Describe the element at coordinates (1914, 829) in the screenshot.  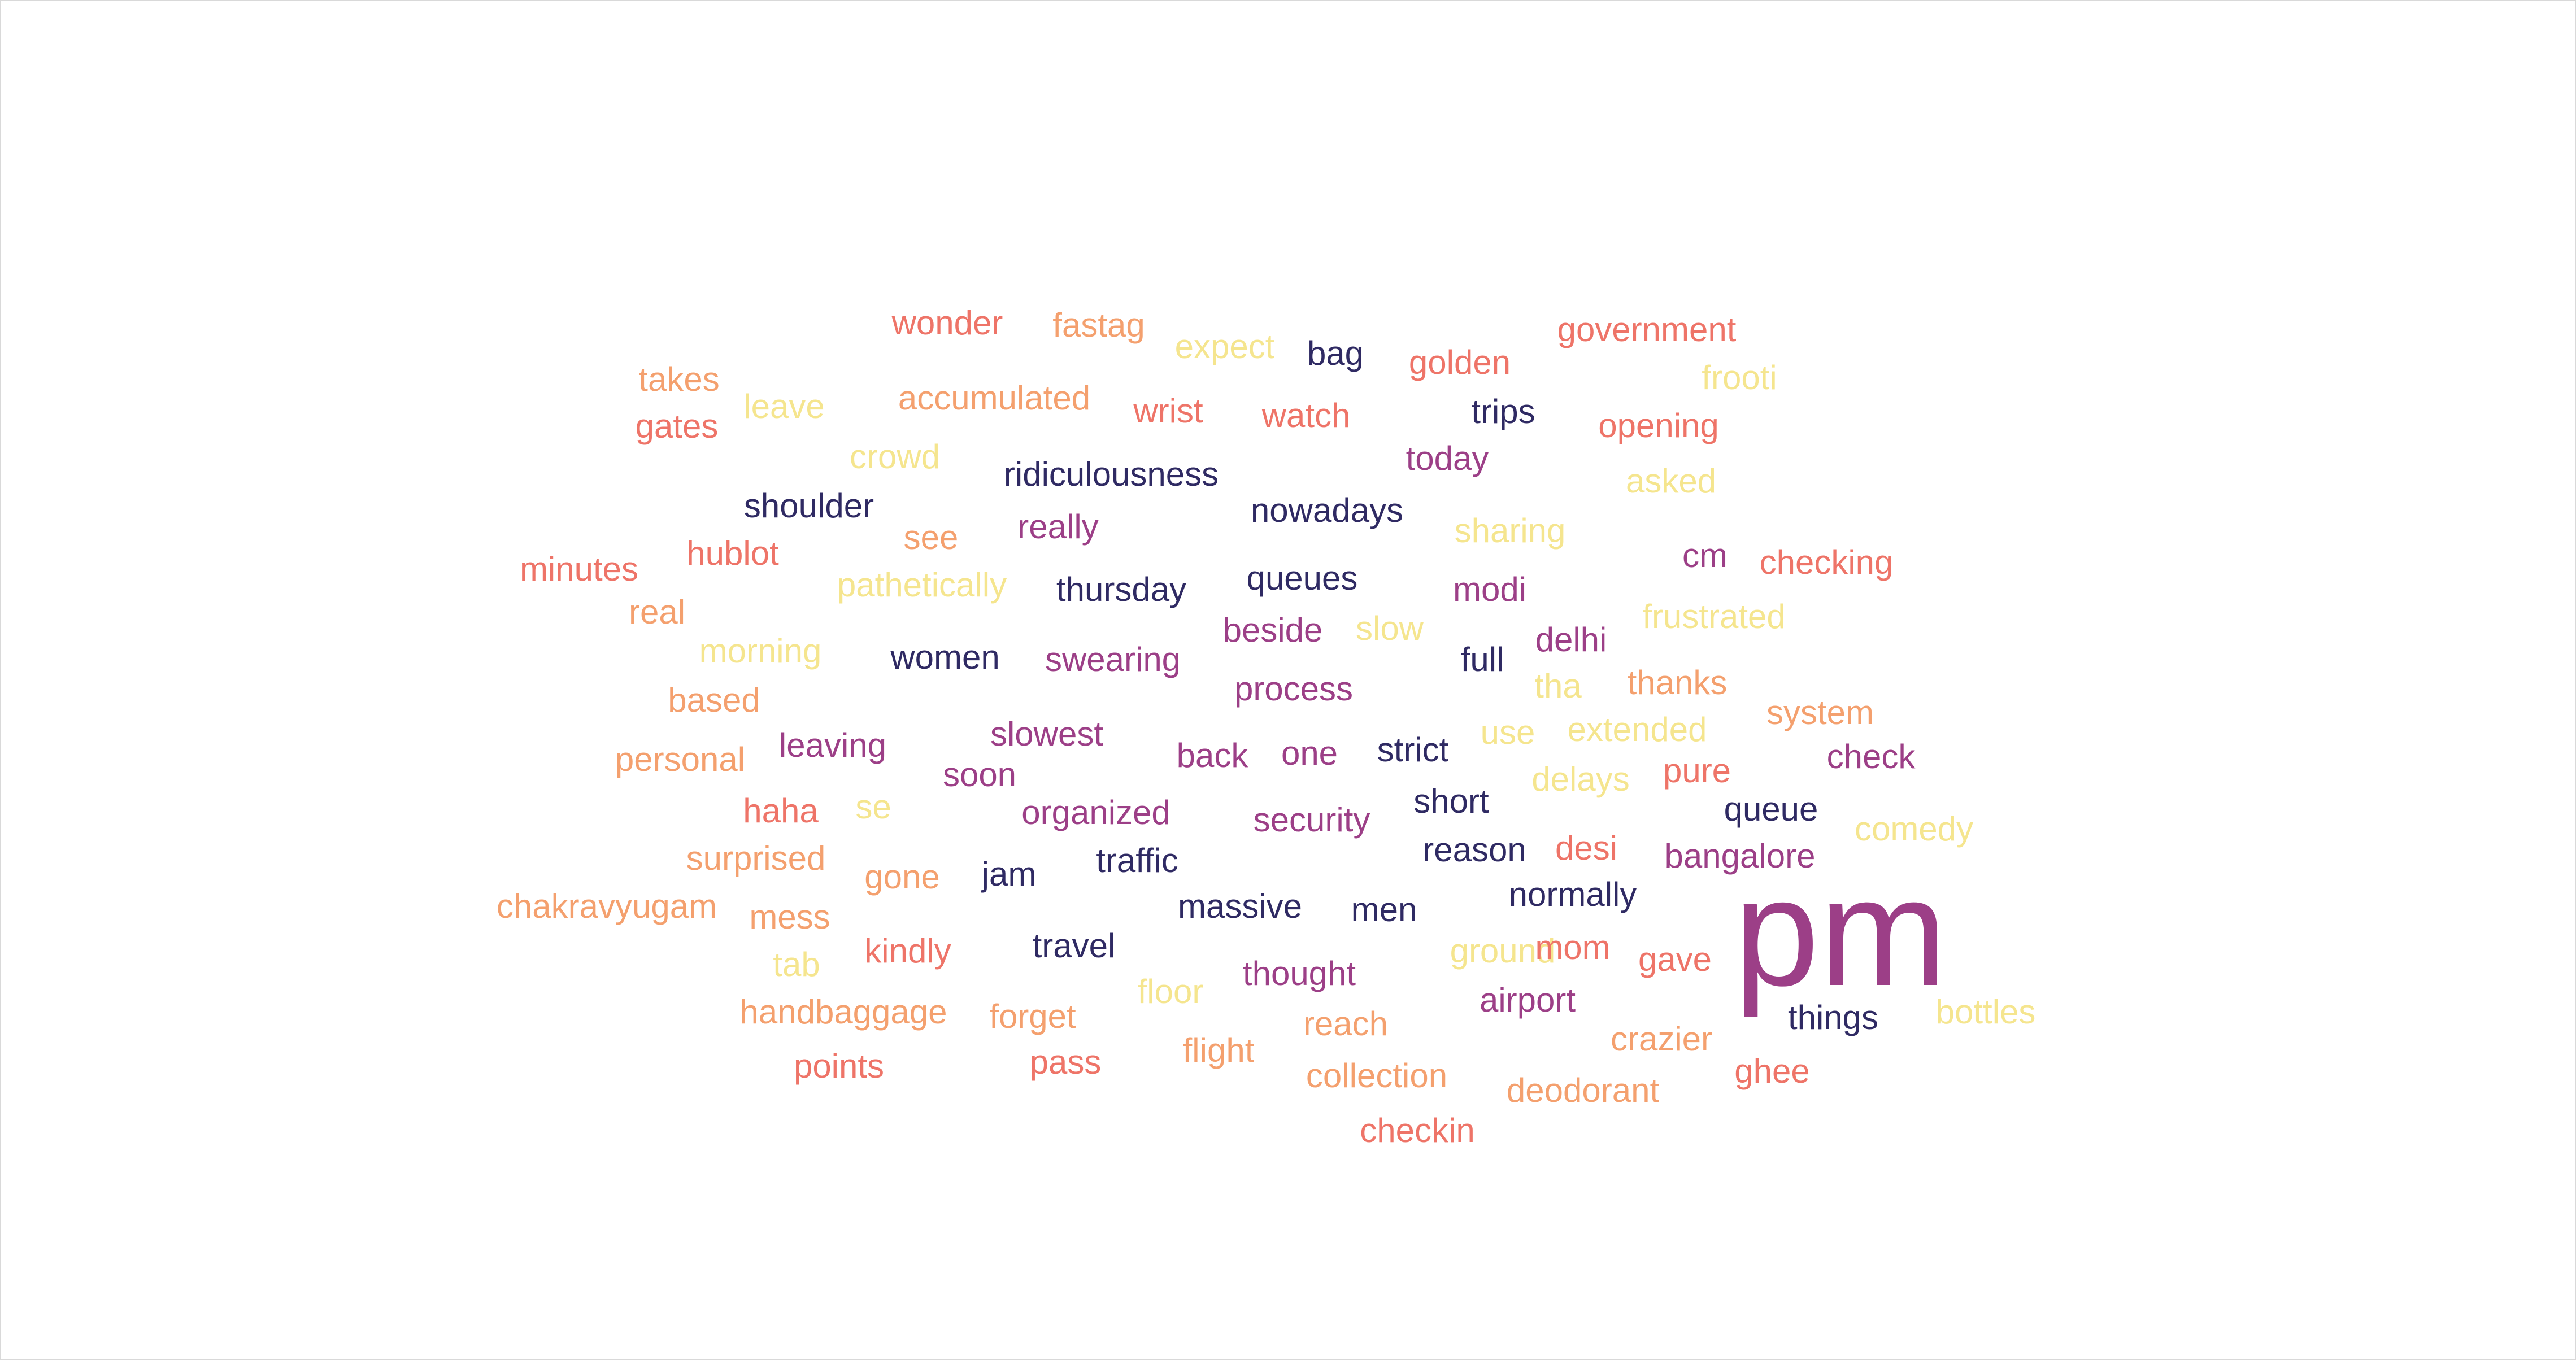
I see `cloud-word: comedy` at that location.